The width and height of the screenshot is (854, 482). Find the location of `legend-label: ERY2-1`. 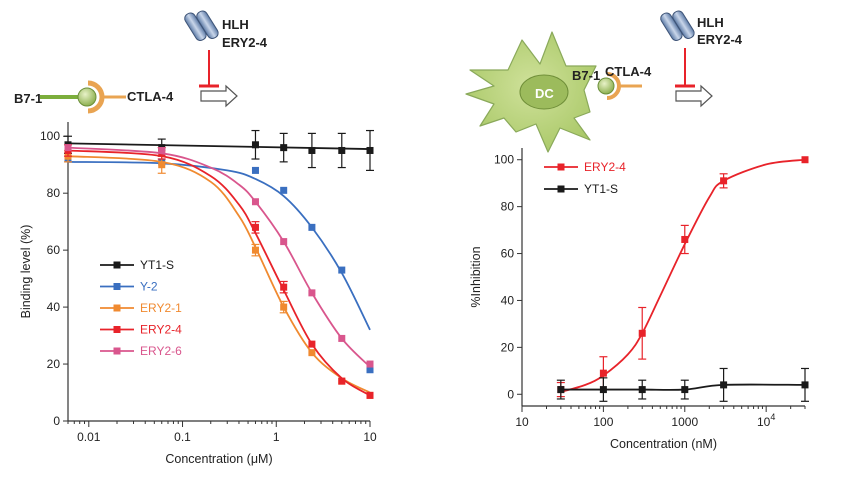

legend-label: ERY2-1 is located at coordinates (161, 308).